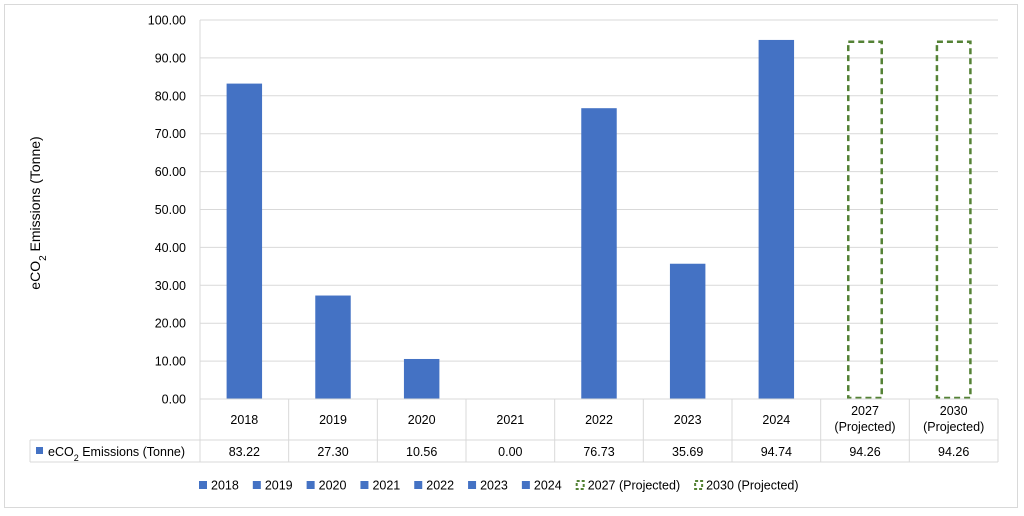 This screenshot has width=1024, height=516. What do you see at coordinates (333, 486) in the screenshot?
I see `legend-label: 2020` at bounding box center [333, 486].